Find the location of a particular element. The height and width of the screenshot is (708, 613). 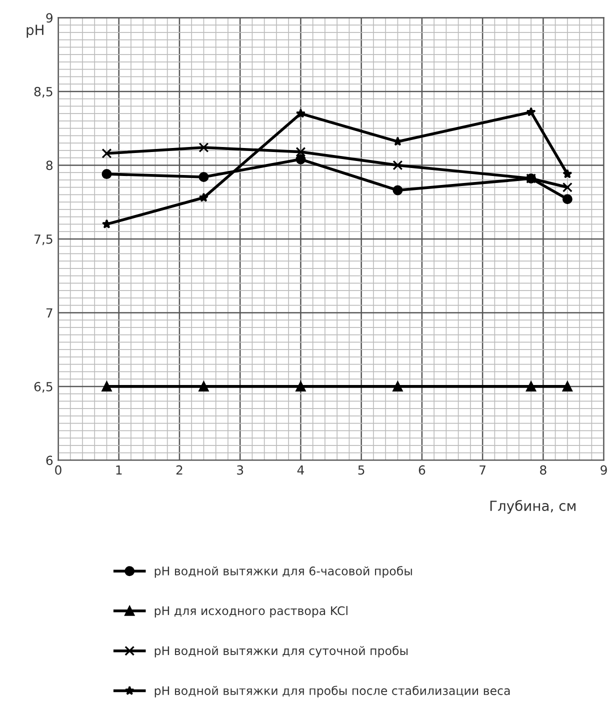

x-tick-label: 9 is located at coordinates (603, 470).